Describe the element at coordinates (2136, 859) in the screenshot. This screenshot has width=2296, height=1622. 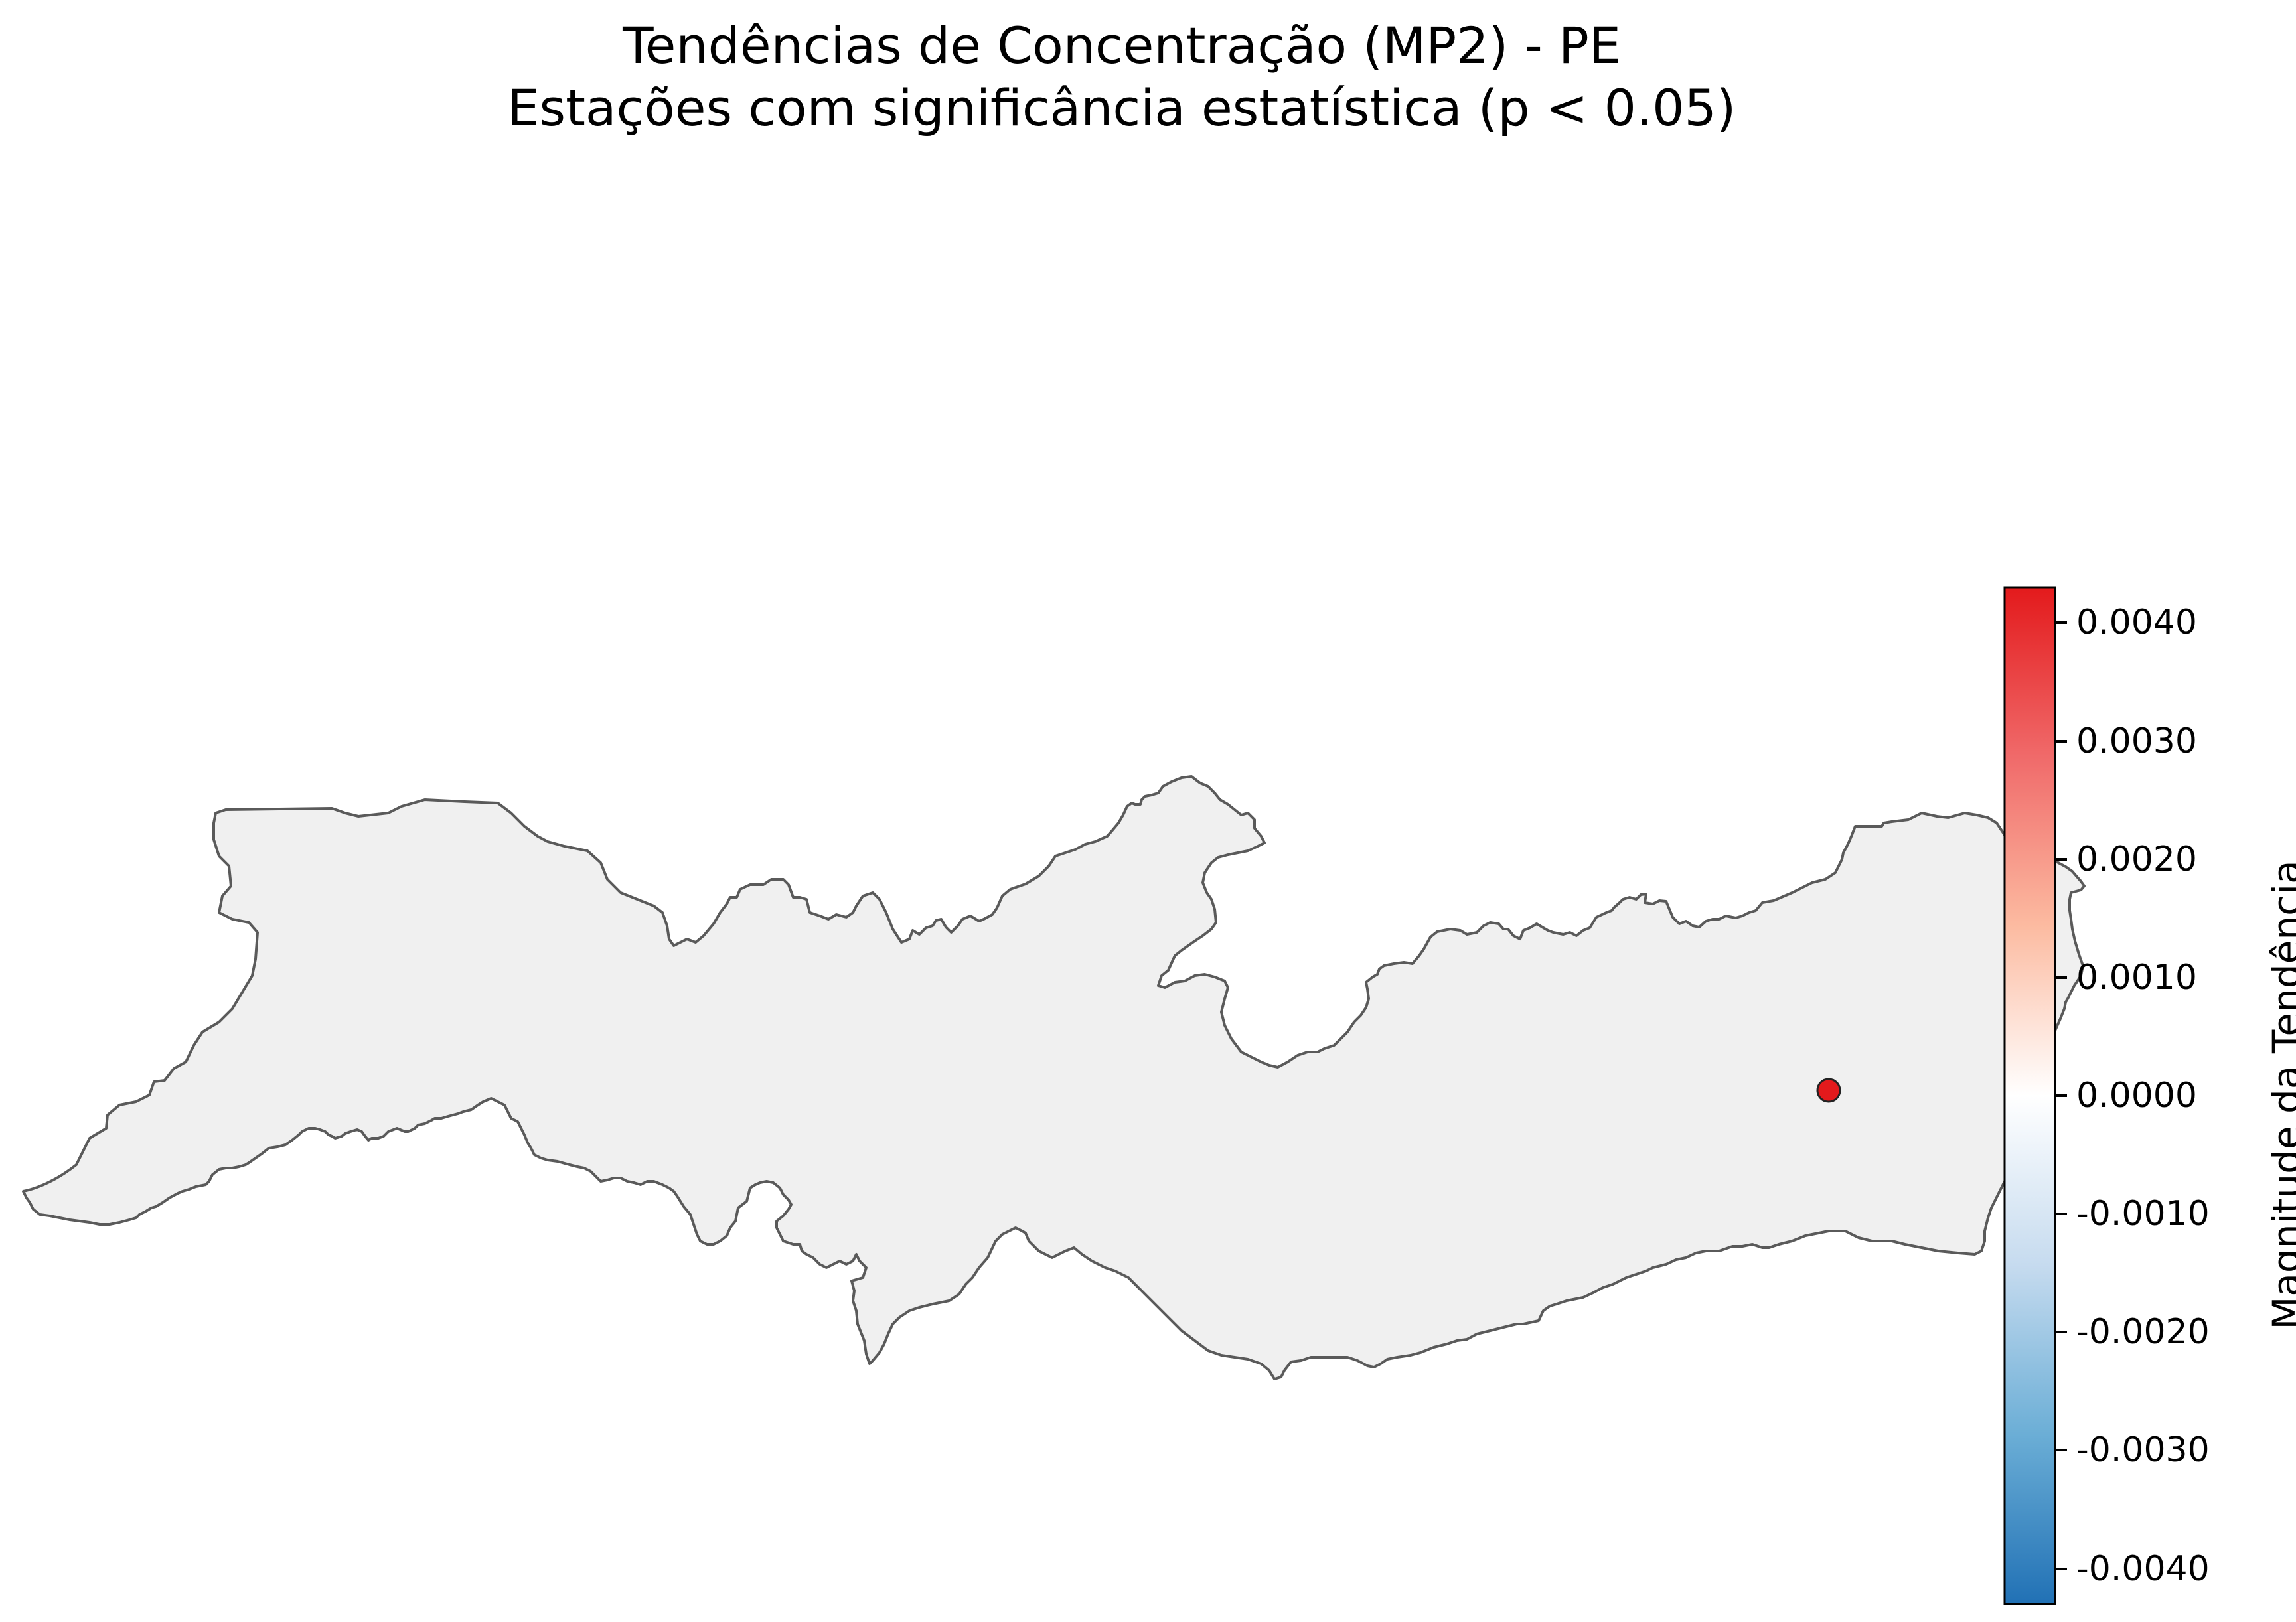
I see `colorbar-tick-label: 0.0020` at that location.